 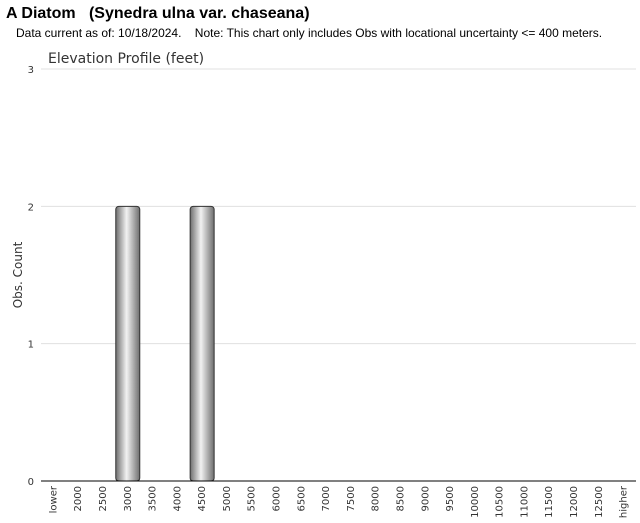 What do you see at coordinates (128, 498) in the screenshot?
I see `x-tick-label: 3000` at bounding box center [128, 498].